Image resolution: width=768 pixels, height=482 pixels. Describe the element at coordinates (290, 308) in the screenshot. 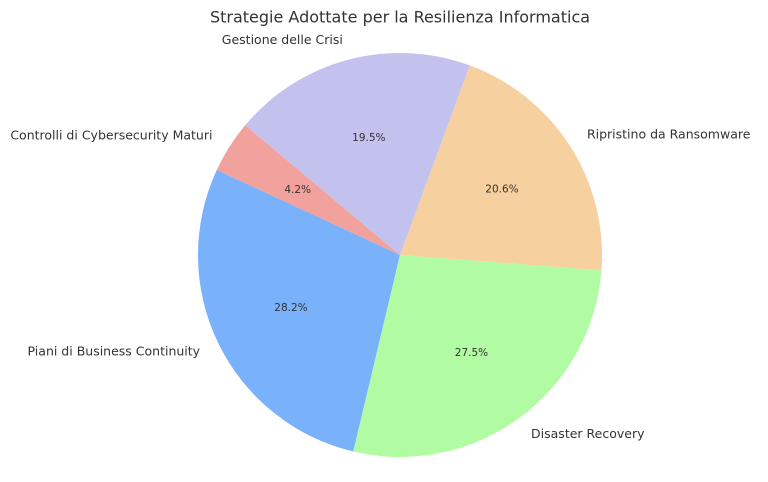

I see `pct-label: 28.2%` at that location.